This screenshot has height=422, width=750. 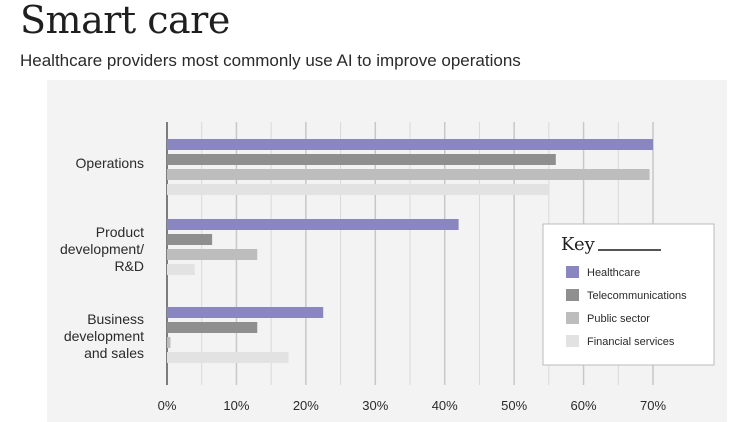 What do you see at coordinates (572, 272) in the screenshot?
I see `legend-swatch-healthcare` at bounding box center [572, 272].